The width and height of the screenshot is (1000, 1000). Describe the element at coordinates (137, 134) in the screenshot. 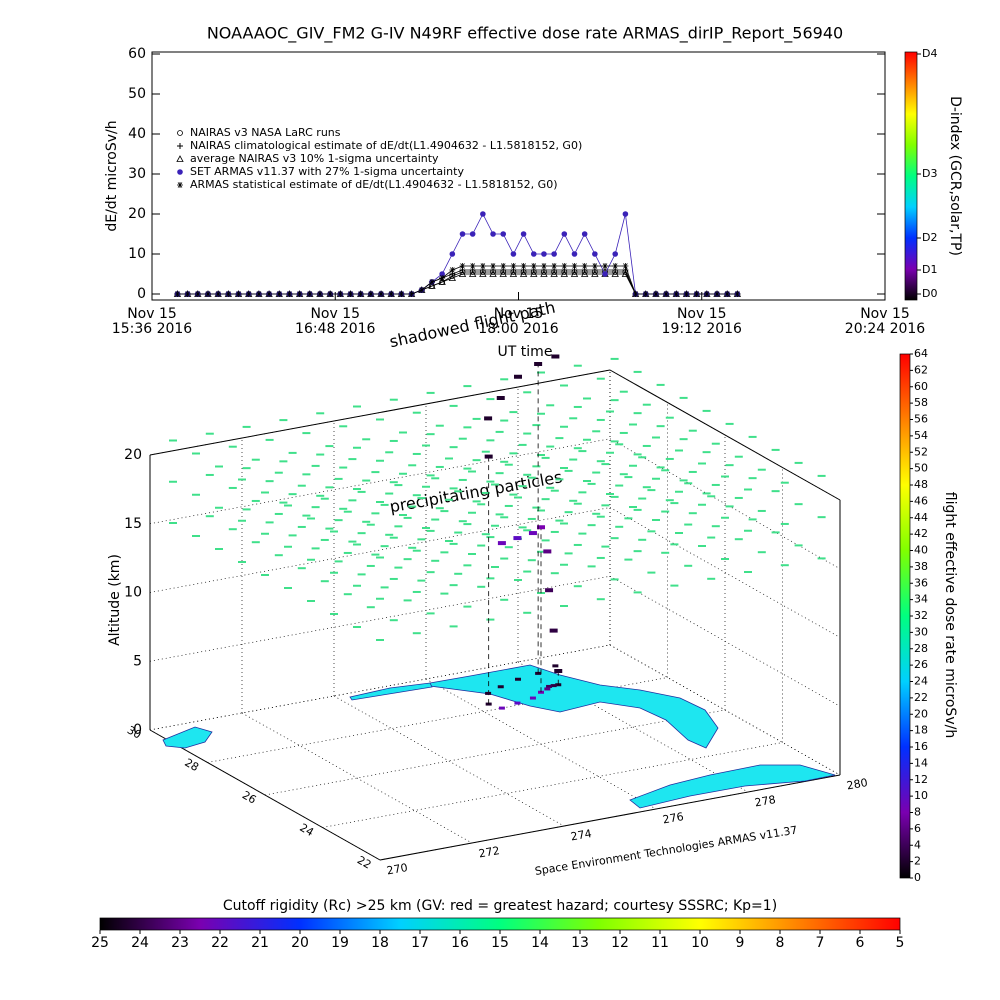

I see `y-tick-label: 40` at that location.